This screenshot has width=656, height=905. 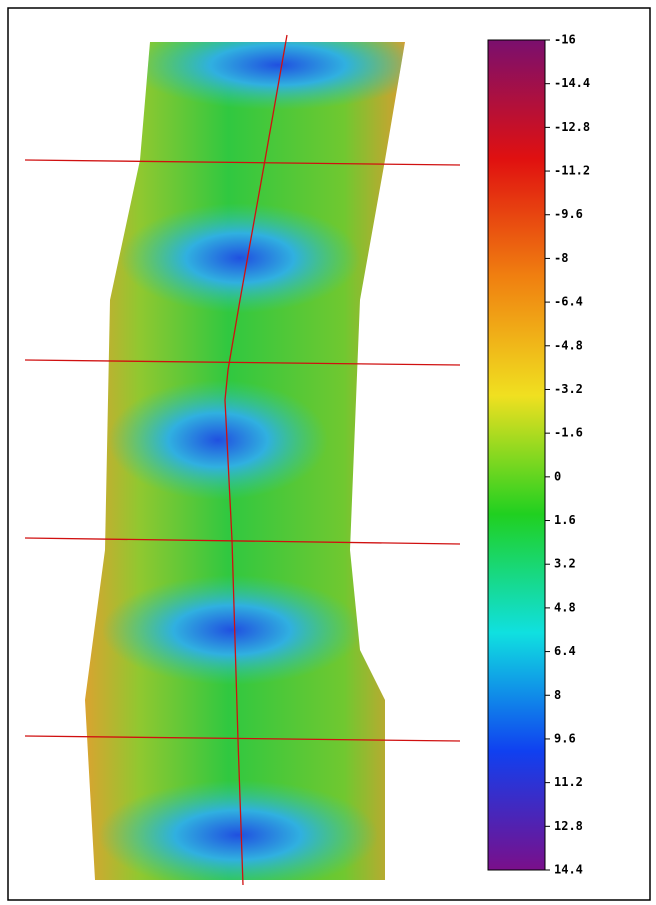 I want to click on colorbar, so click(x=516, y=455).